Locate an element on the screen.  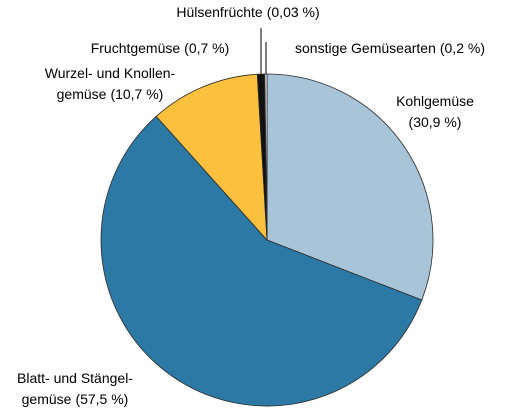
value-label: (57,5 %) is located at coordinates (101, 399).